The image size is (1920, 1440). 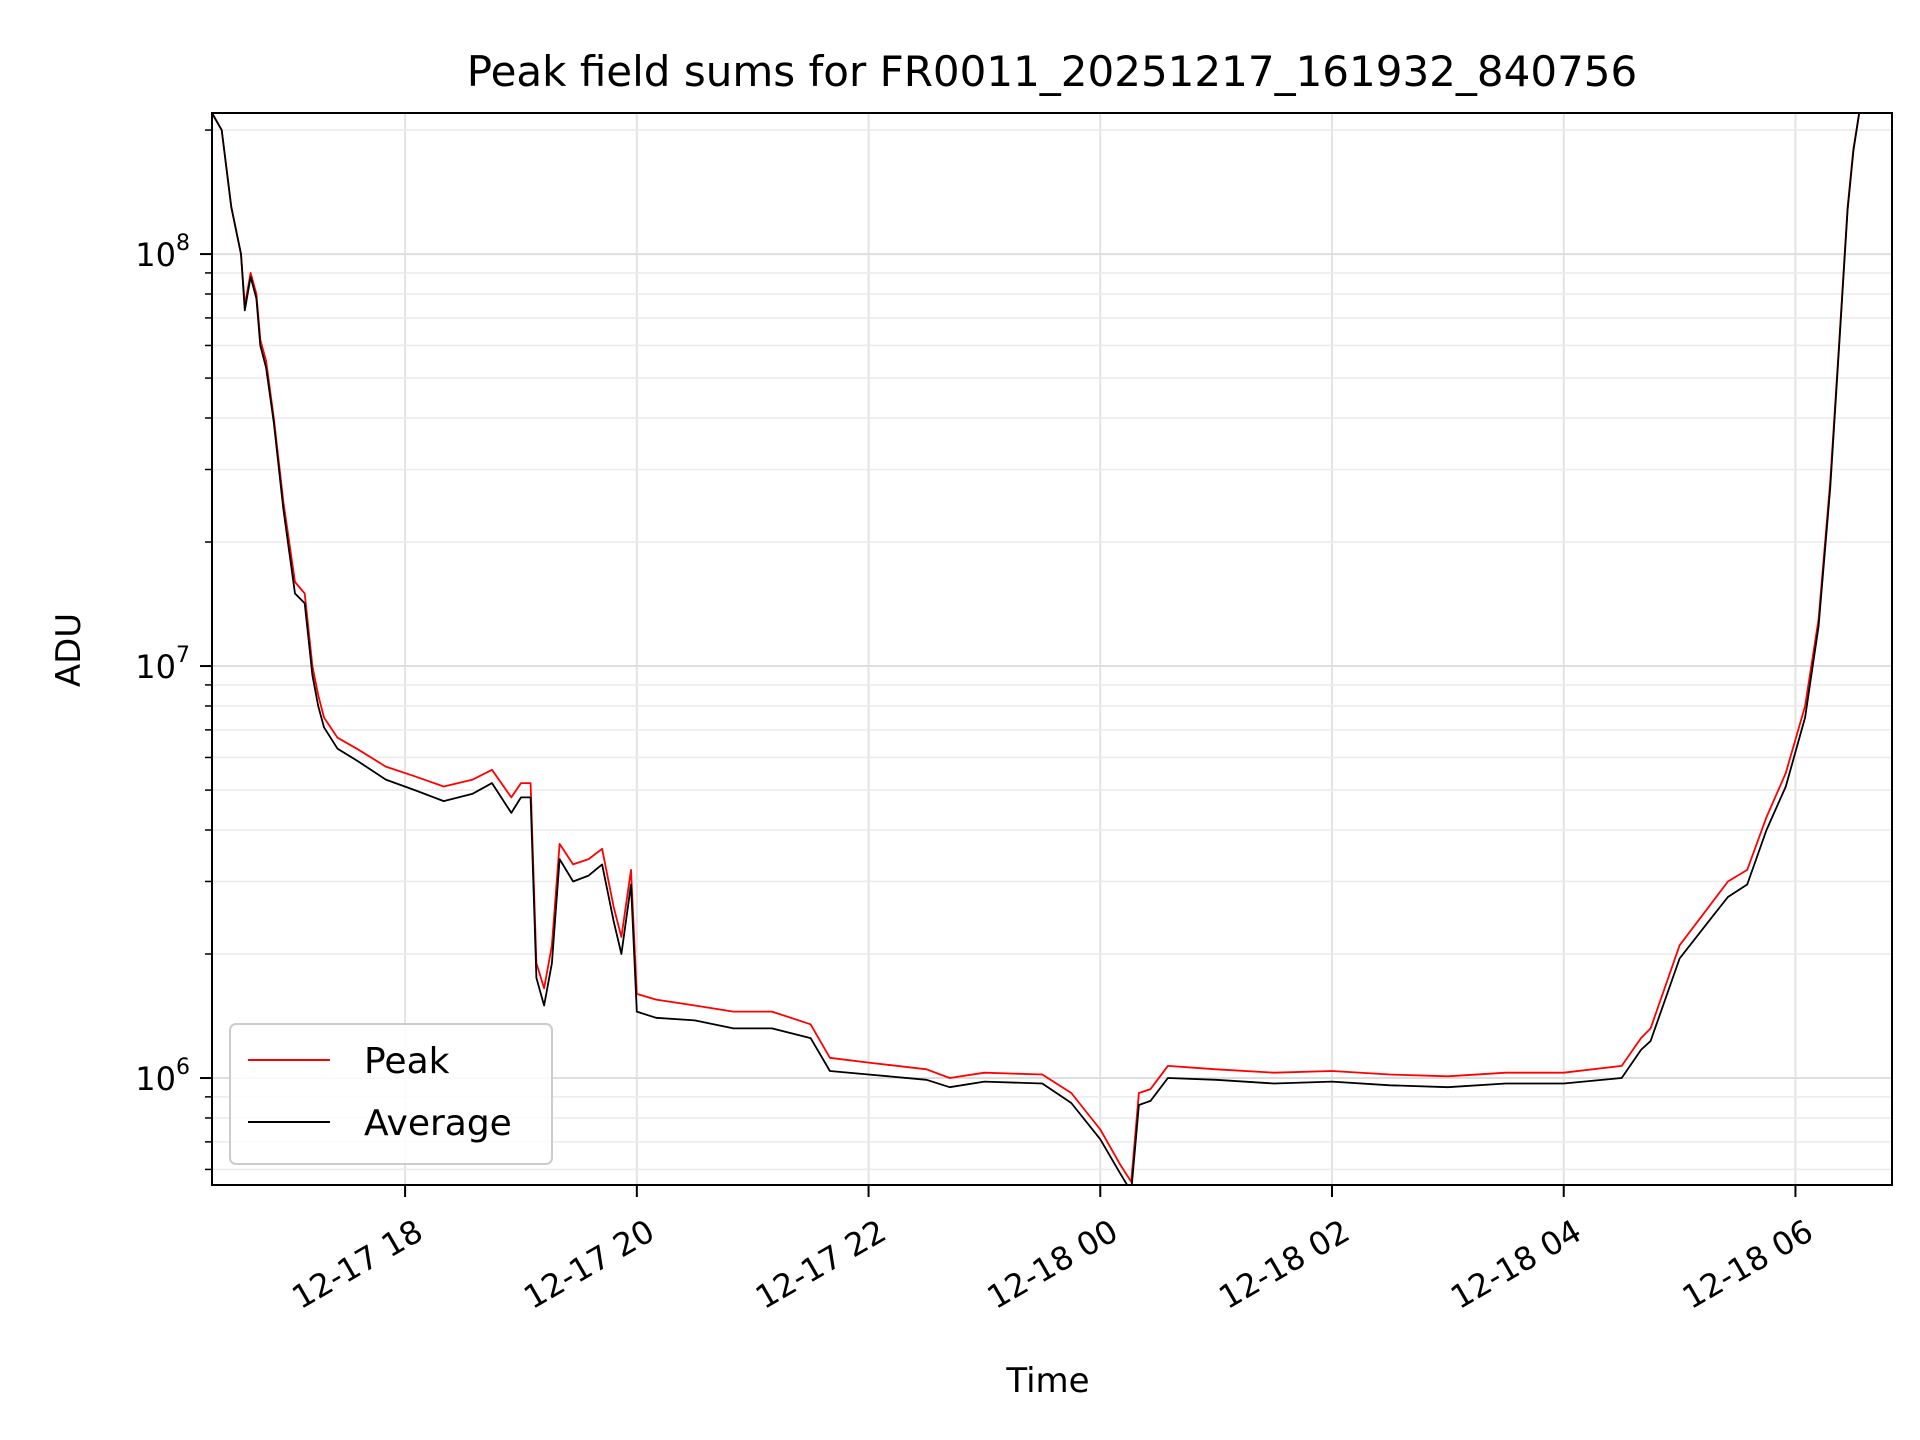 I want to click on legend-label-peak: Peak, so click(x=407, y=1061).